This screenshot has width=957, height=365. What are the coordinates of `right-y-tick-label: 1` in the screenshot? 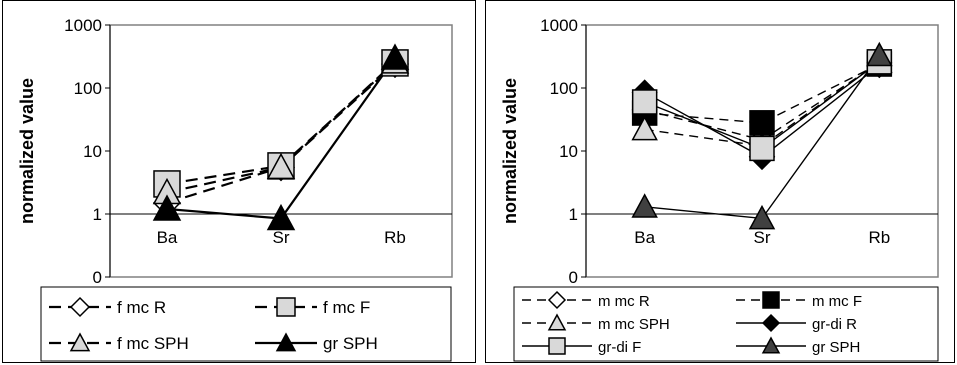 It's located at (573, 214).